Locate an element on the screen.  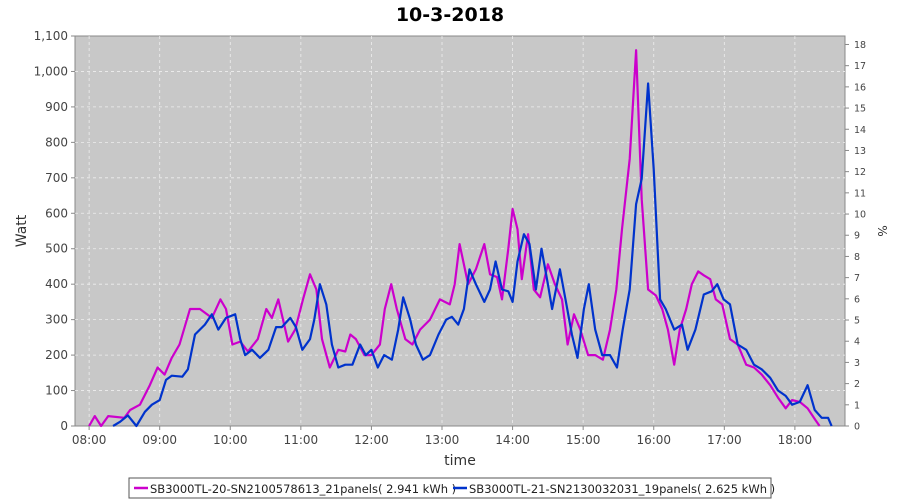
x-tick-label: 11:00 is located at coordinates (301, 440).